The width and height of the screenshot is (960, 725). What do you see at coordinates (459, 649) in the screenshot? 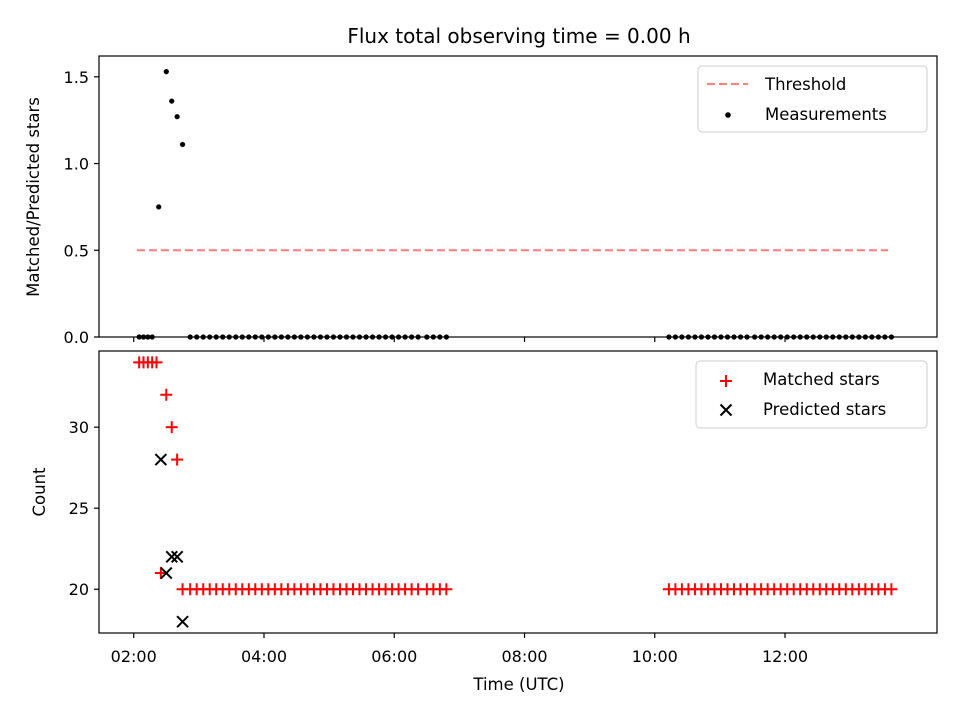
I see `count-x-axis-ticks: 02:00 04:00 06:00 08:00 10:00 12:00` at bounding box center [459, 649].